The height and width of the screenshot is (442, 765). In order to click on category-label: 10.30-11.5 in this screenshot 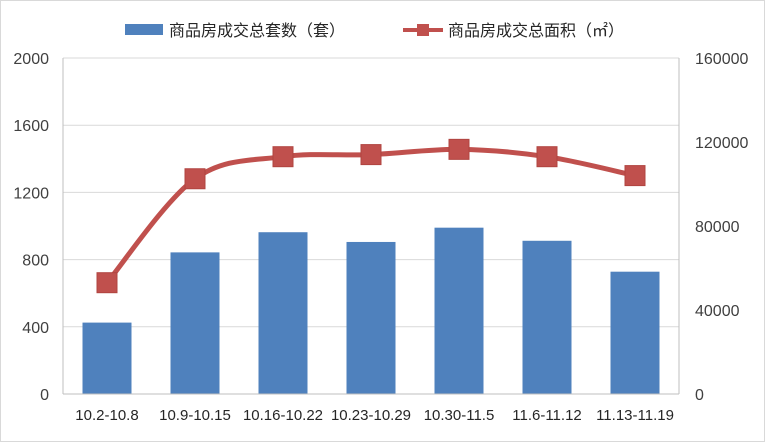, I will do `click(459, 415)`.